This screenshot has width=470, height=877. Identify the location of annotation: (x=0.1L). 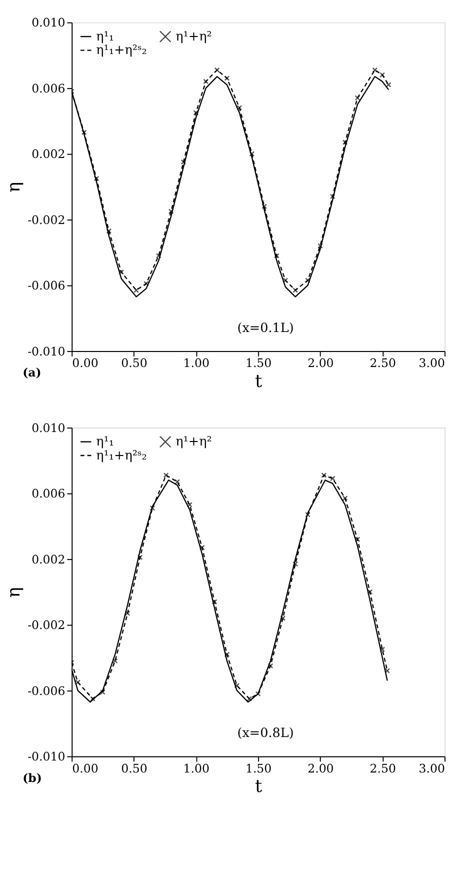
(265, 328).